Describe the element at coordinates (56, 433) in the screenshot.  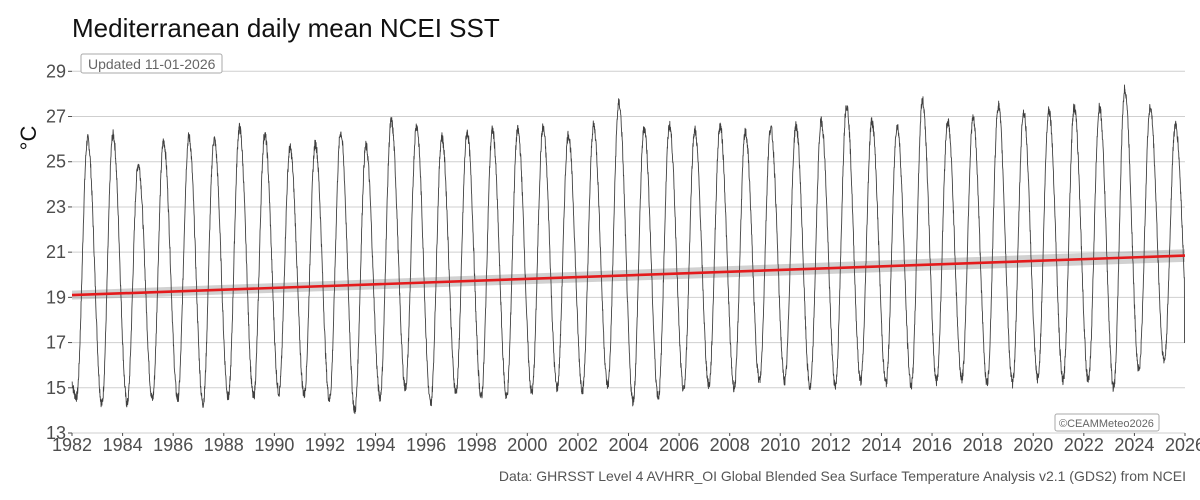
I see `y-tick-label: 13` at that location.